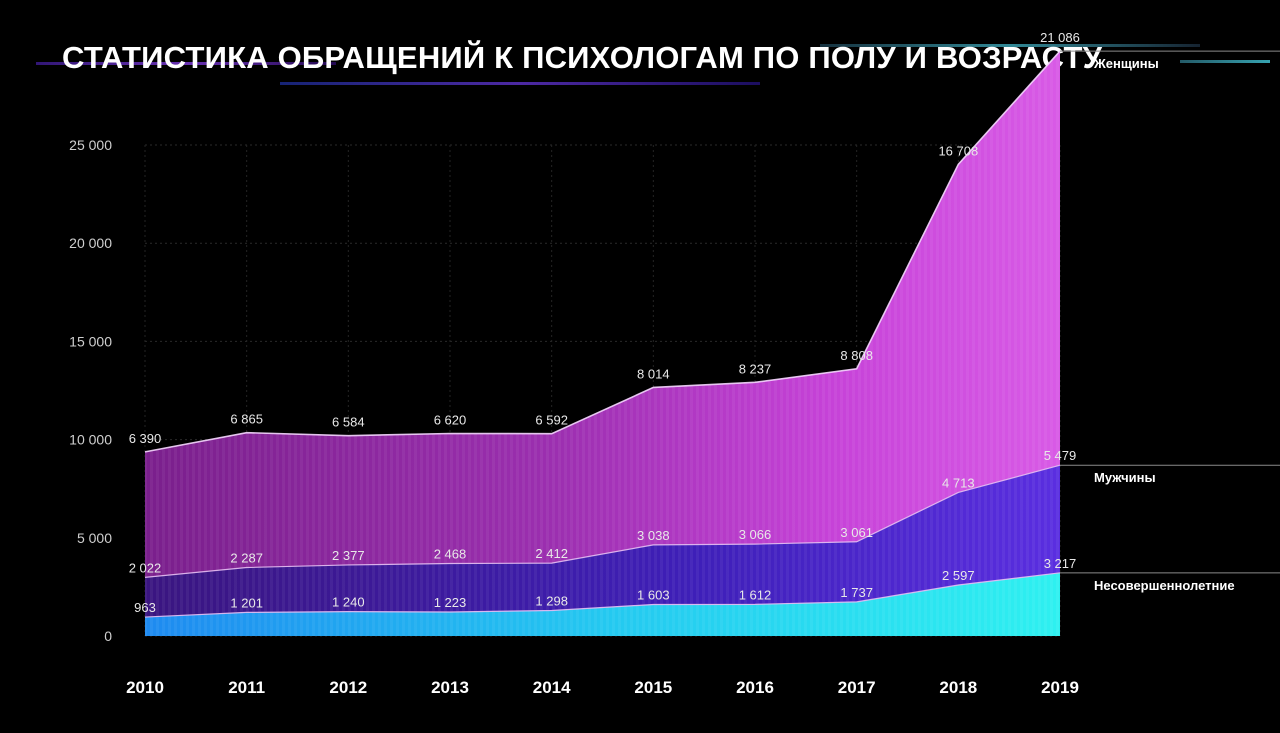 The width and height of the screenshot is (1280, 733). I want to click on legend-label: Несовершеннолетние, so click(1164, 585).